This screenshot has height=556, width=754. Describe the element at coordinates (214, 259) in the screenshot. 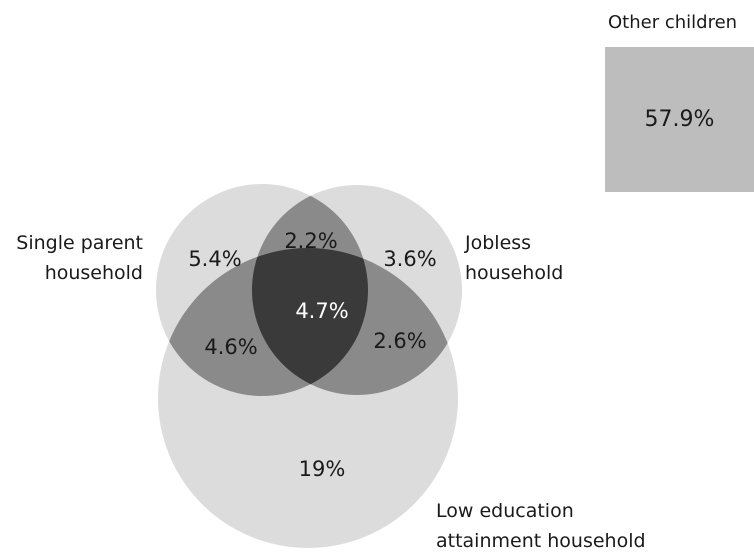

I see `region-single-parent-only: 5.4%` at that location.